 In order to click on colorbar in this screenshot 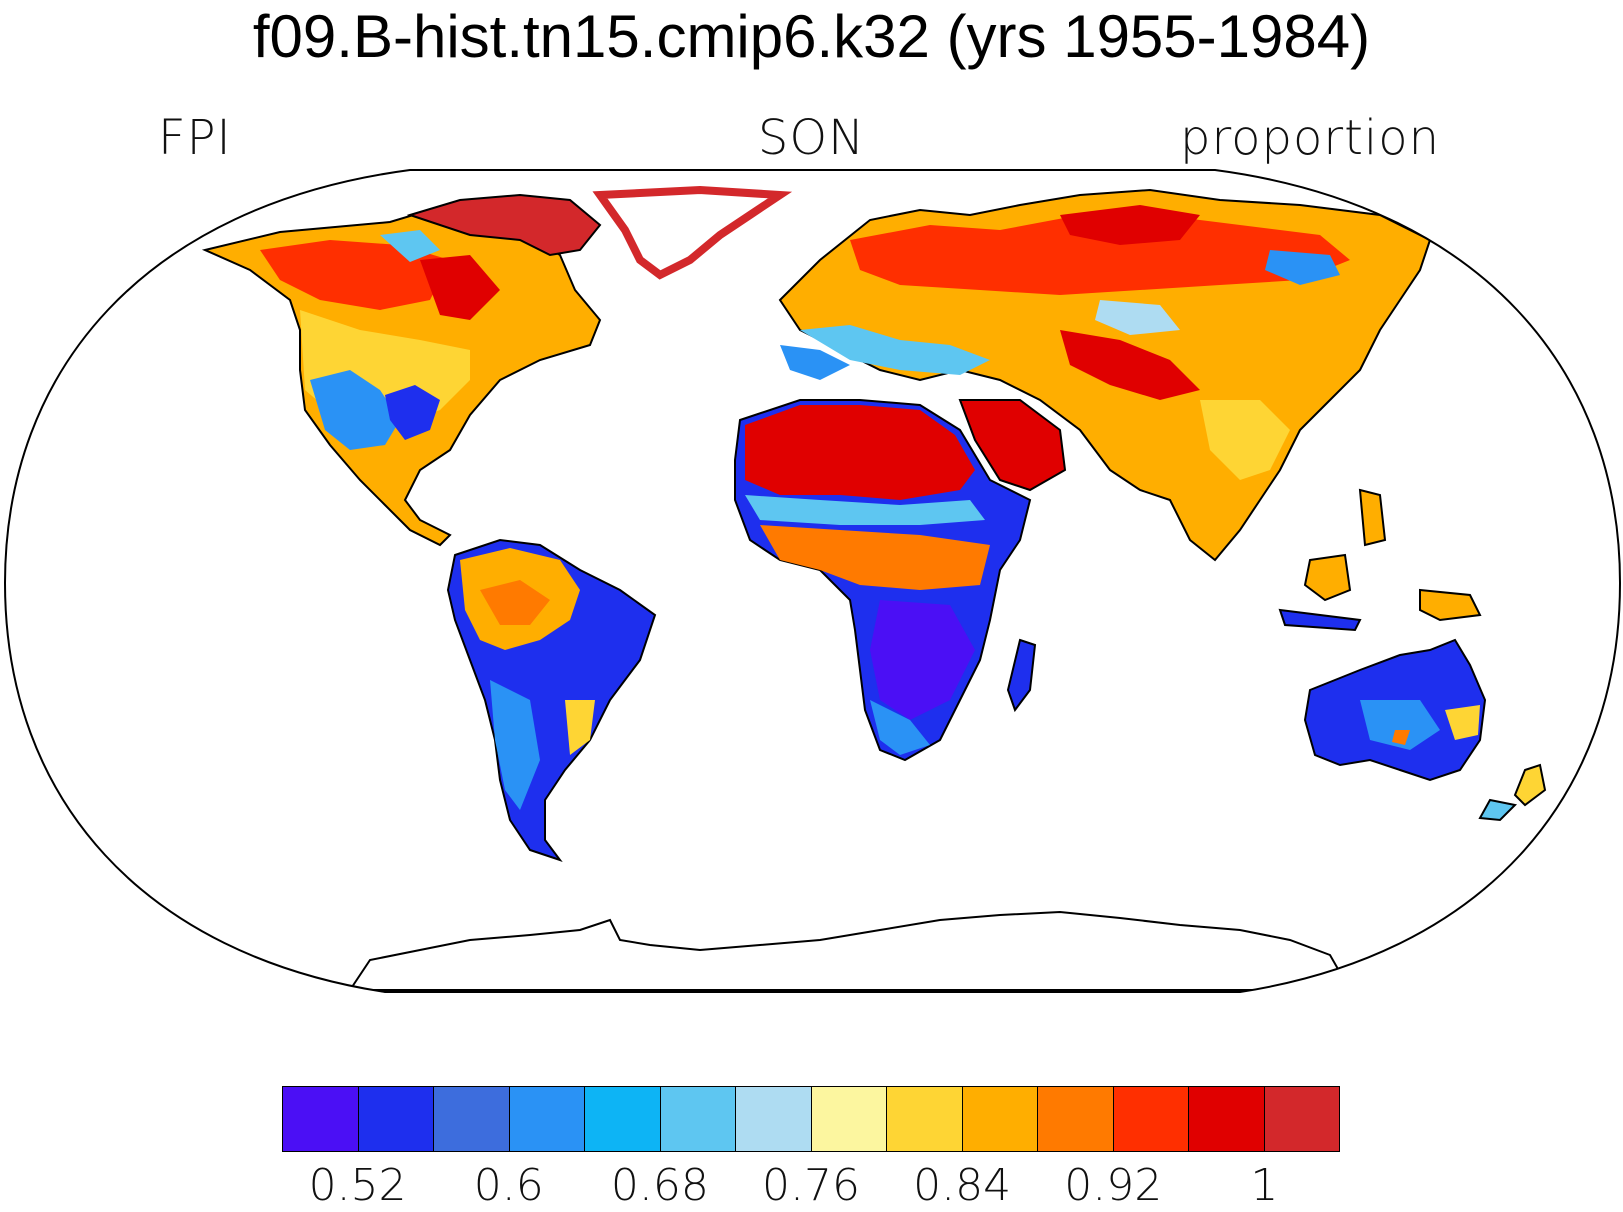, I will do `click(811, 1119)`.